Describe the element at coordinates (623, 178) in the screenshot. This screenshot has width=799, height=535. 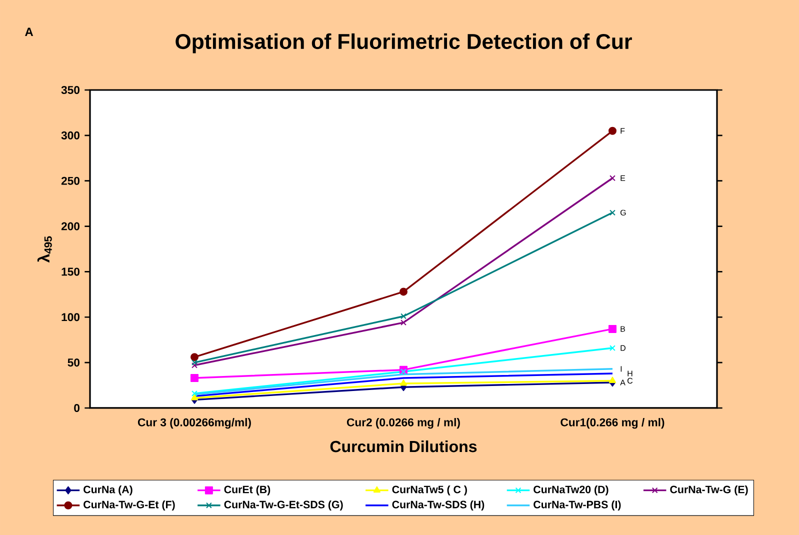
I see `annotation: E` at that location.